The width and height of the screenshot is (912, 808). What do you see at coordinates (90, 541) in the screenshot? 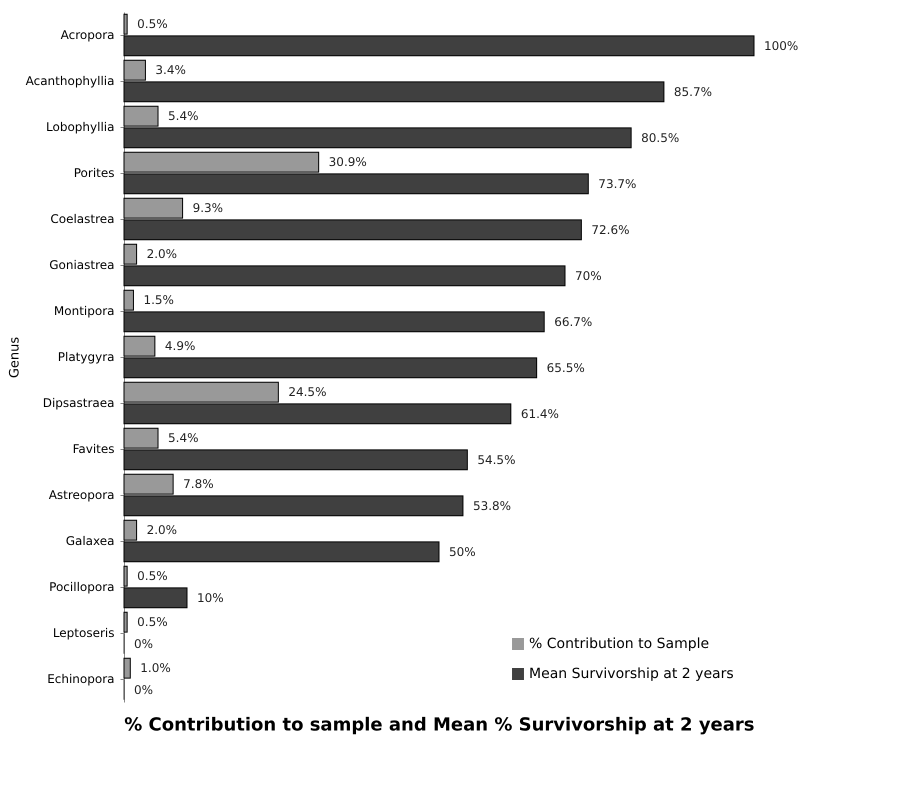
I see `y-tick-label: Galaxea` at bounding box center [90, 541].